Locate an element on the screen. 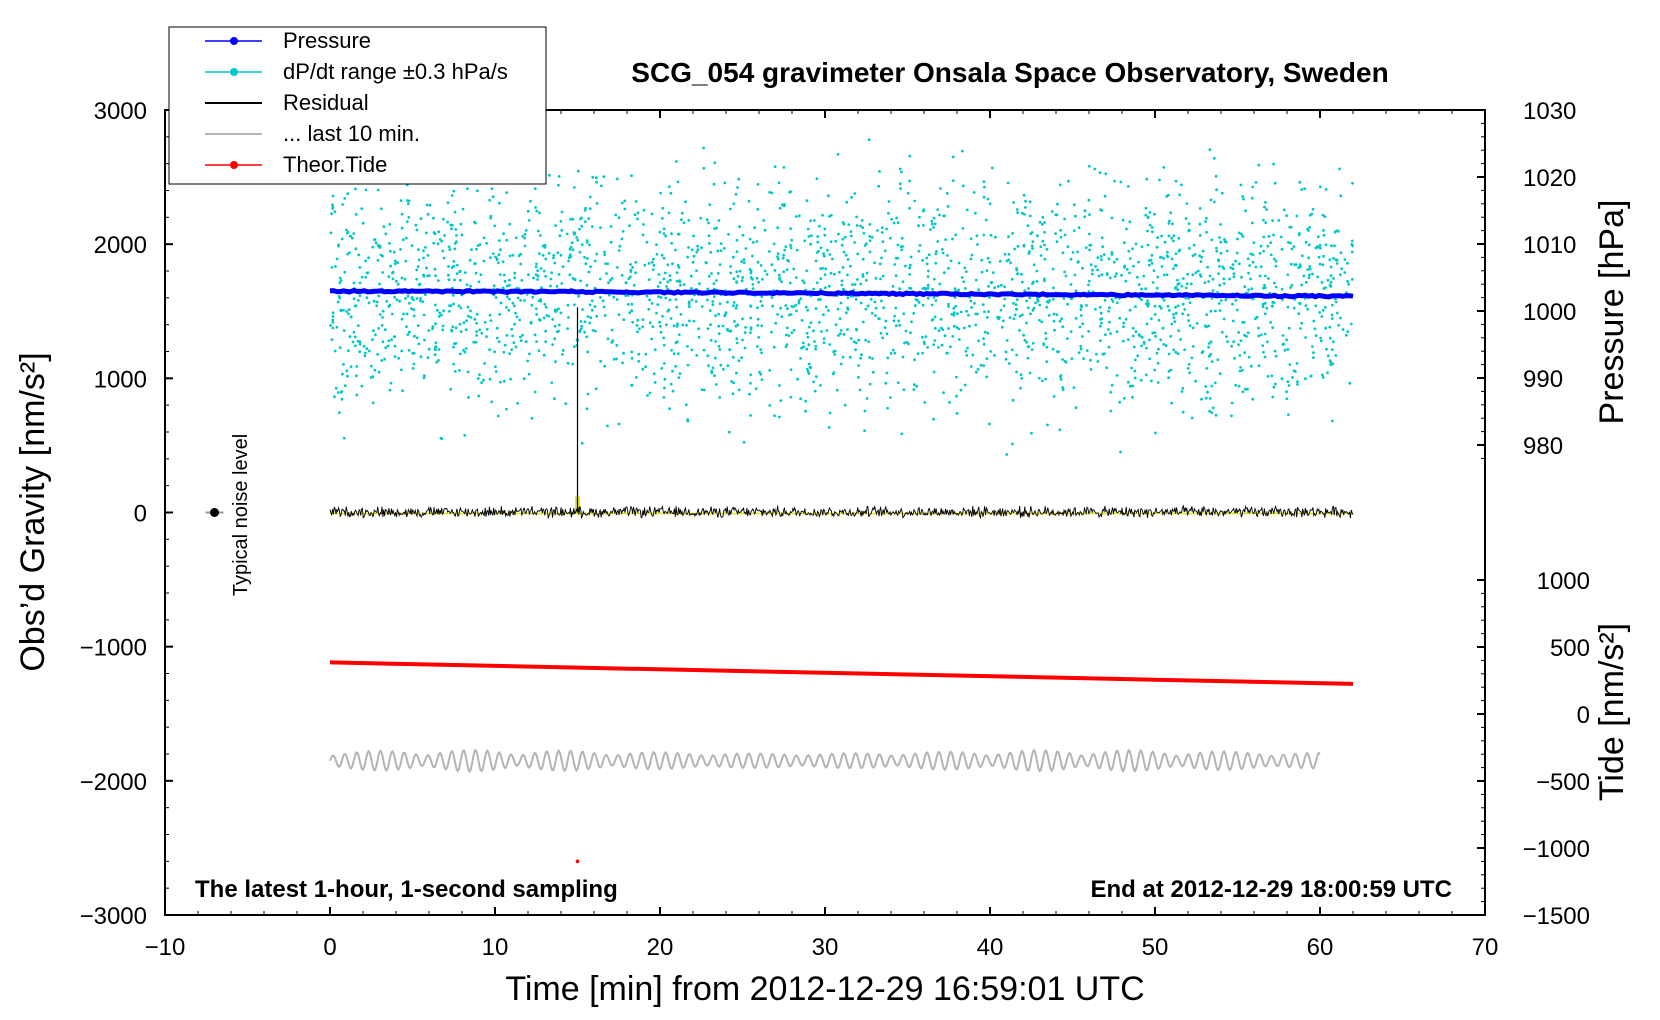 This screenshot has width=1660, height=1020. pressure-line is located at coordinates (841, 293).